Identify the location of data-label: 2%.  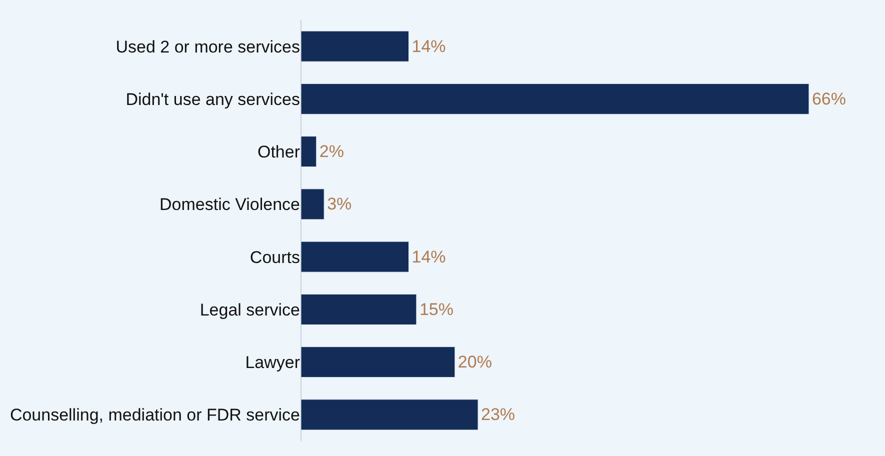
(331, 152).